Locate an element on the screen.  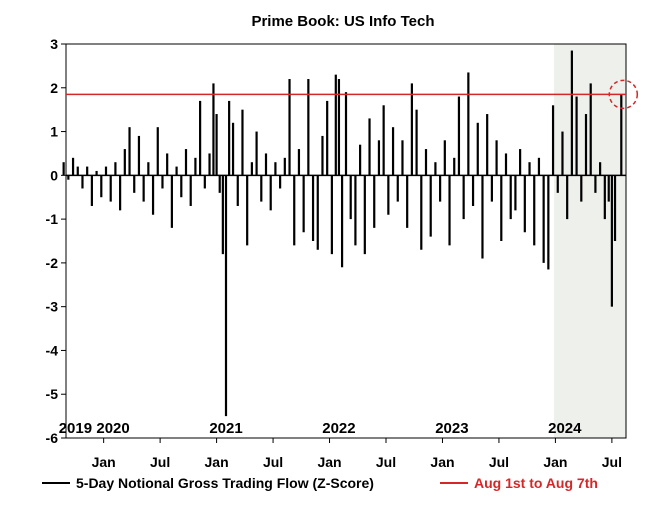
y-tick-label: -2 is located at coordinates (52, 263).